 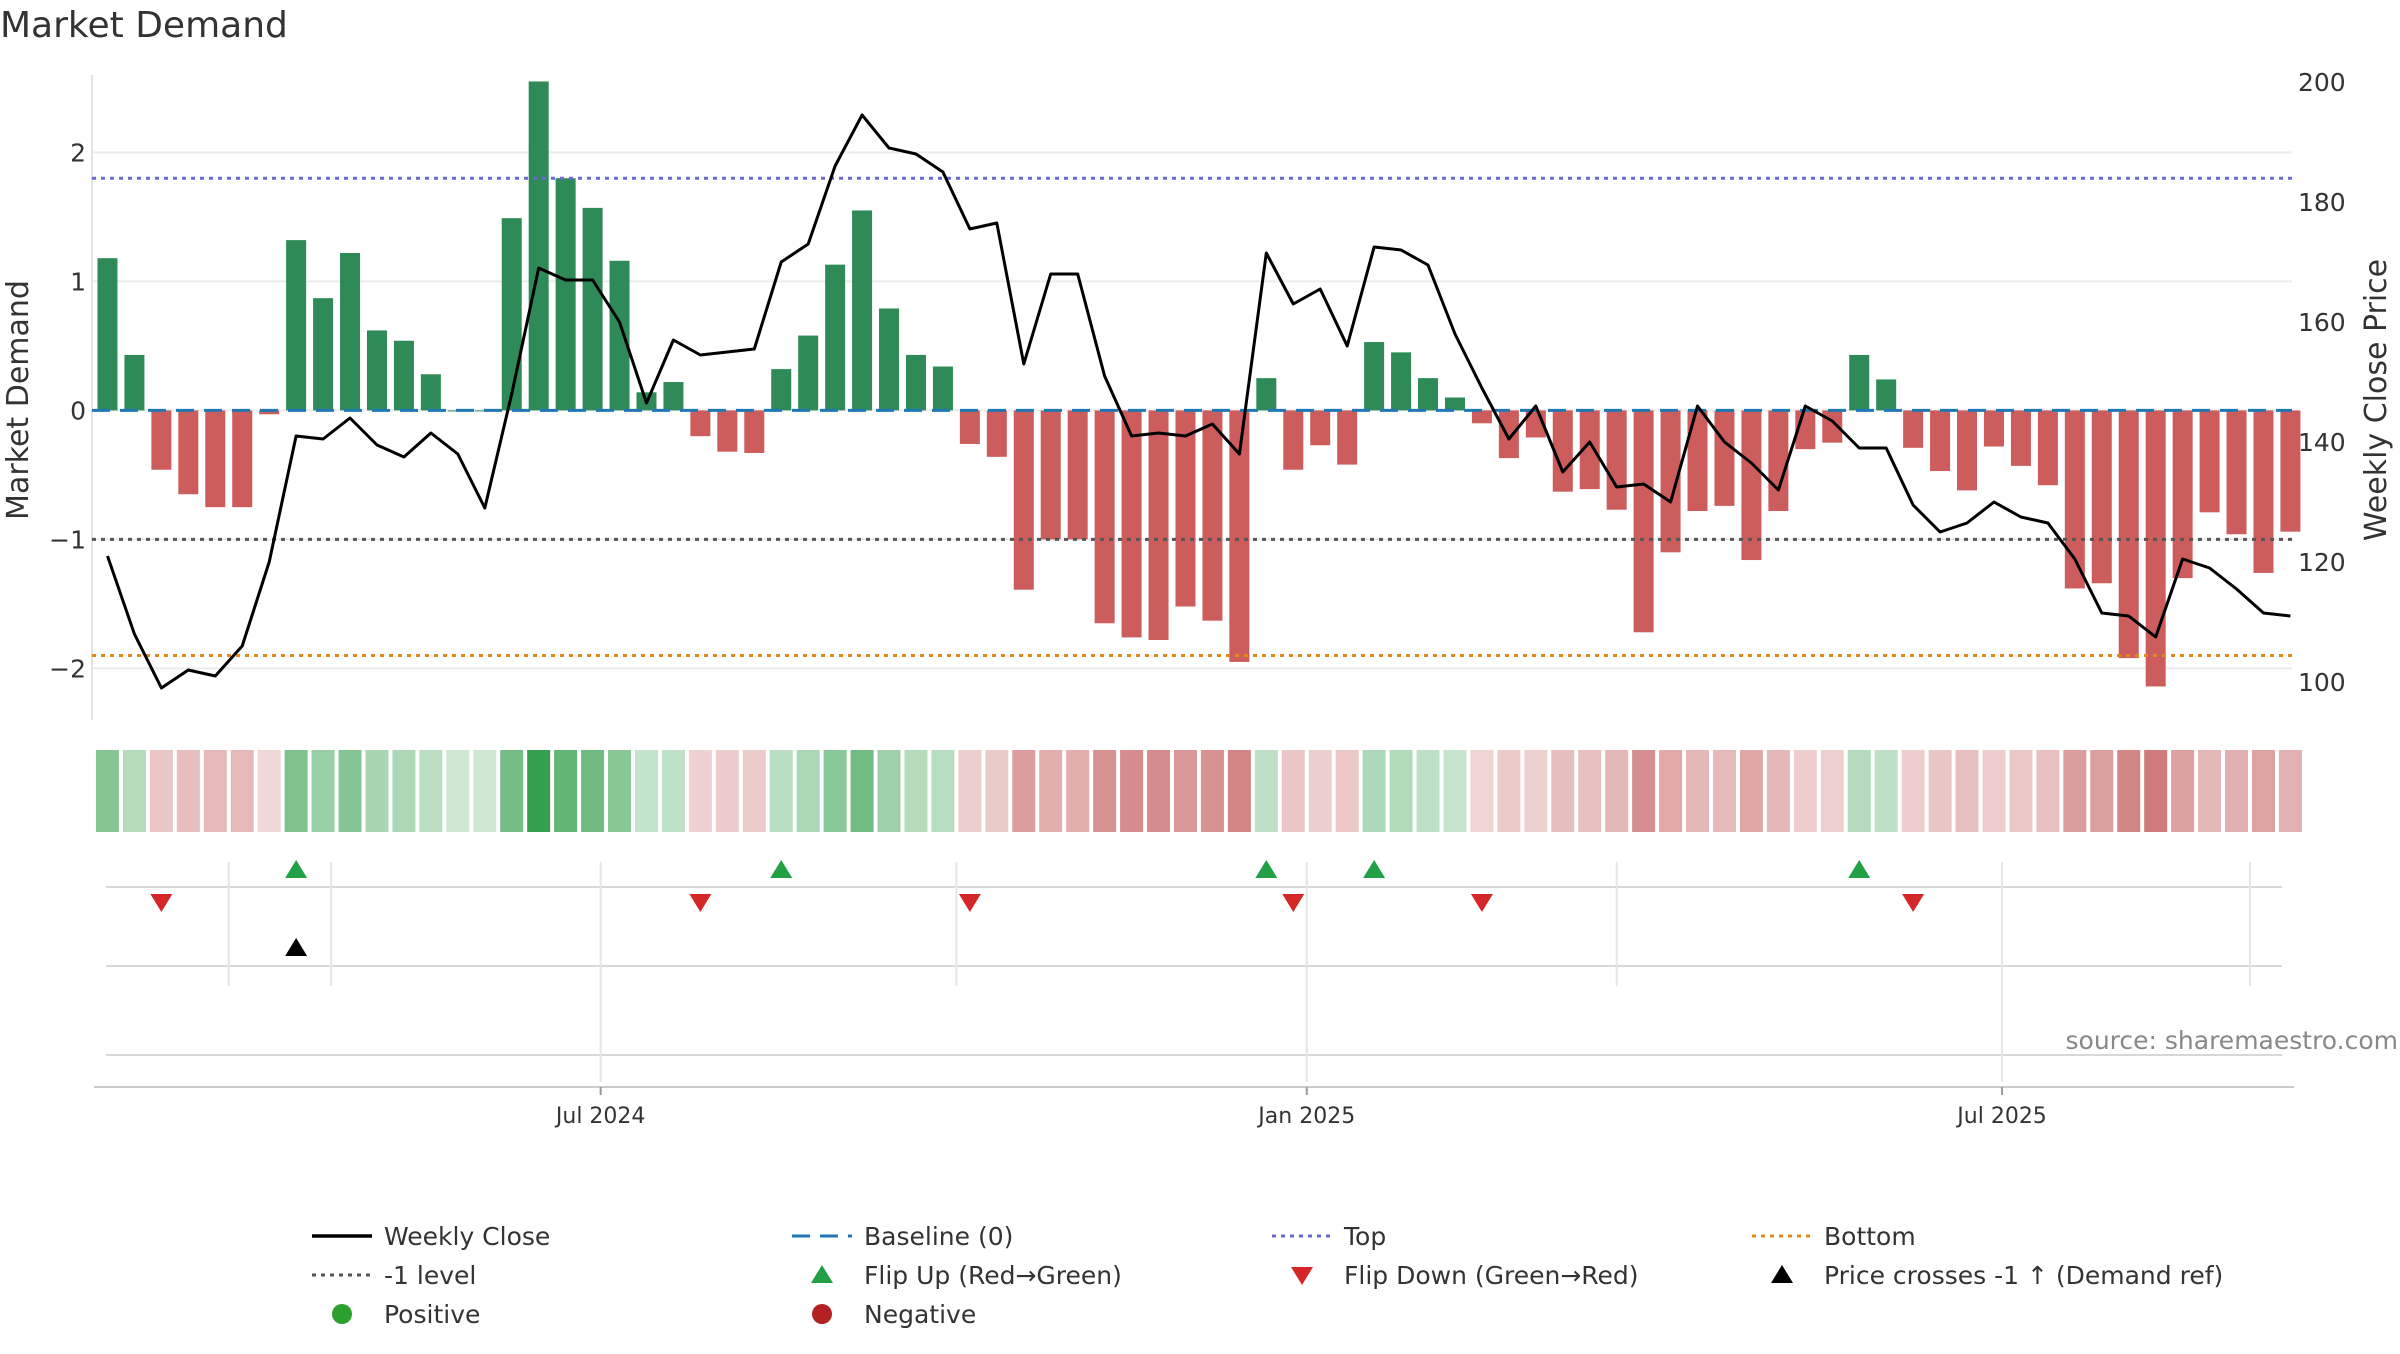 I want to click on x-tick-label: Jul 2024, so click(x=600, y=1116).